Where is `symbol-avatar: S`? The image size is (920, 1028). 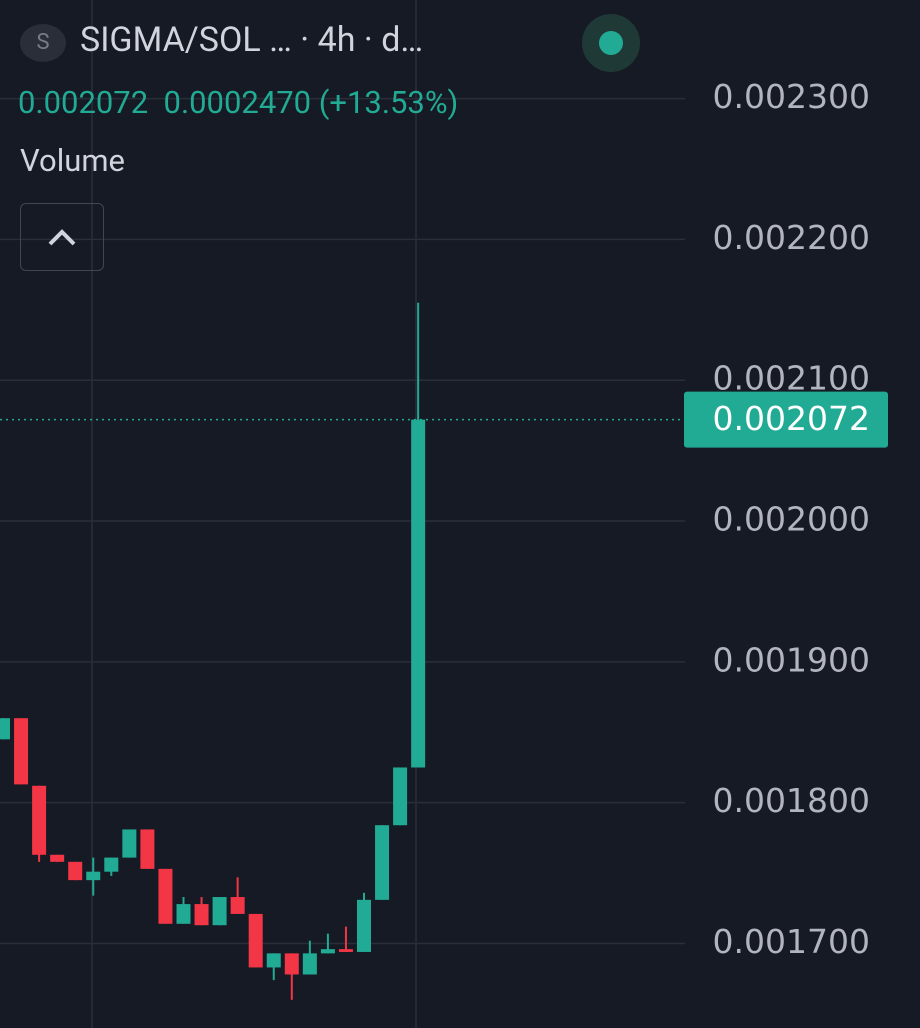 symbol-avatar: S is located at coordinates (43, 43).